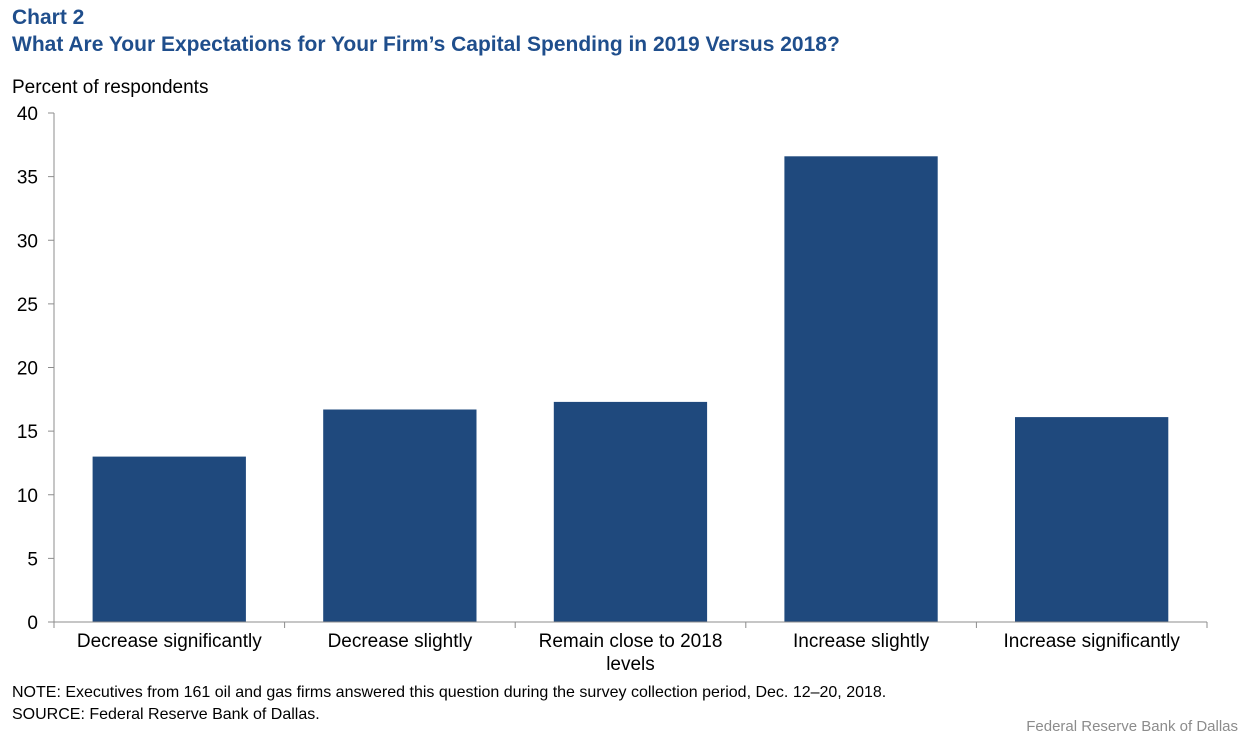  Describe the element at coordinates (110, 87) in the screenshot. I see `y-axis-label: Percent of respondents` at that location.